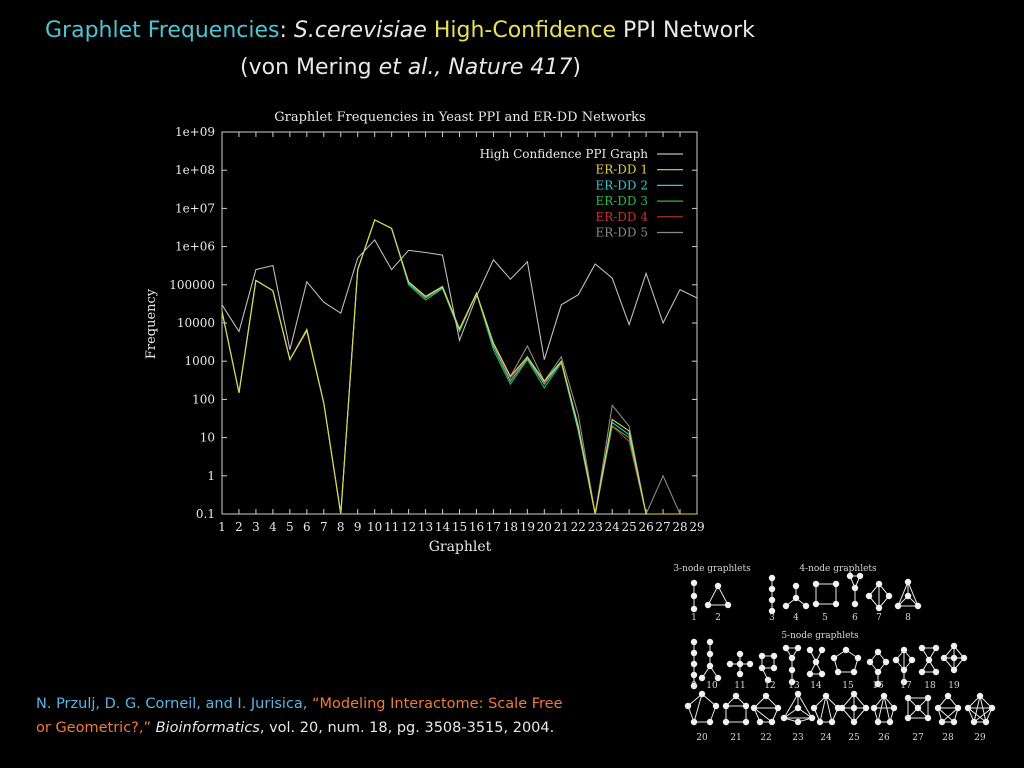  Describe the element at coordinates (273, 527) in the screenshot. I see `x-tick-label: 4` at that location.